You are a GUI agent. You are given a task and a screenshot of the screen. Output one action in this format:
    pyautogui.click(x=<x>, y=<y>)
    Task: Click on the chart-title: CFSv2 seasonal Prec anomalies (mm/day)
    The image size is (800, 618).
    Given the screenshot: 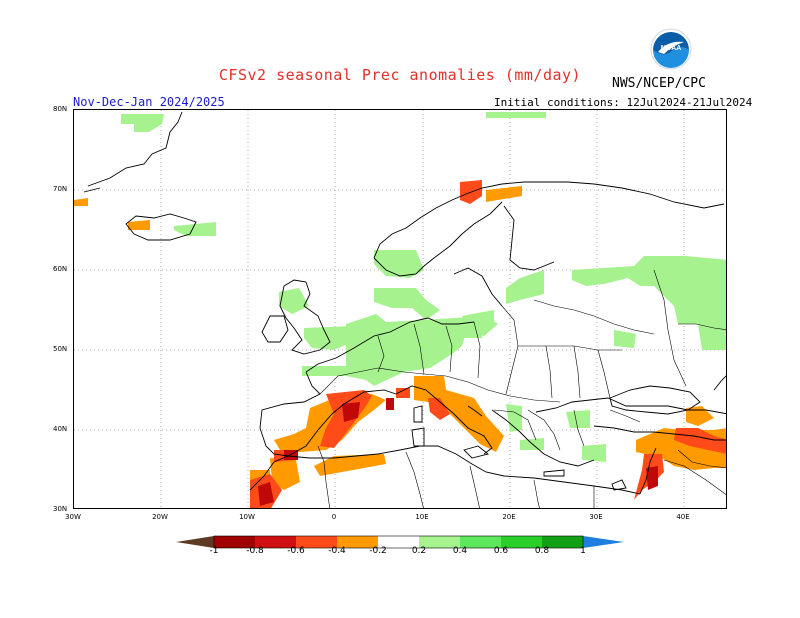 What is the action you would take?
    pyautogui.click(x=400, y=75)
    